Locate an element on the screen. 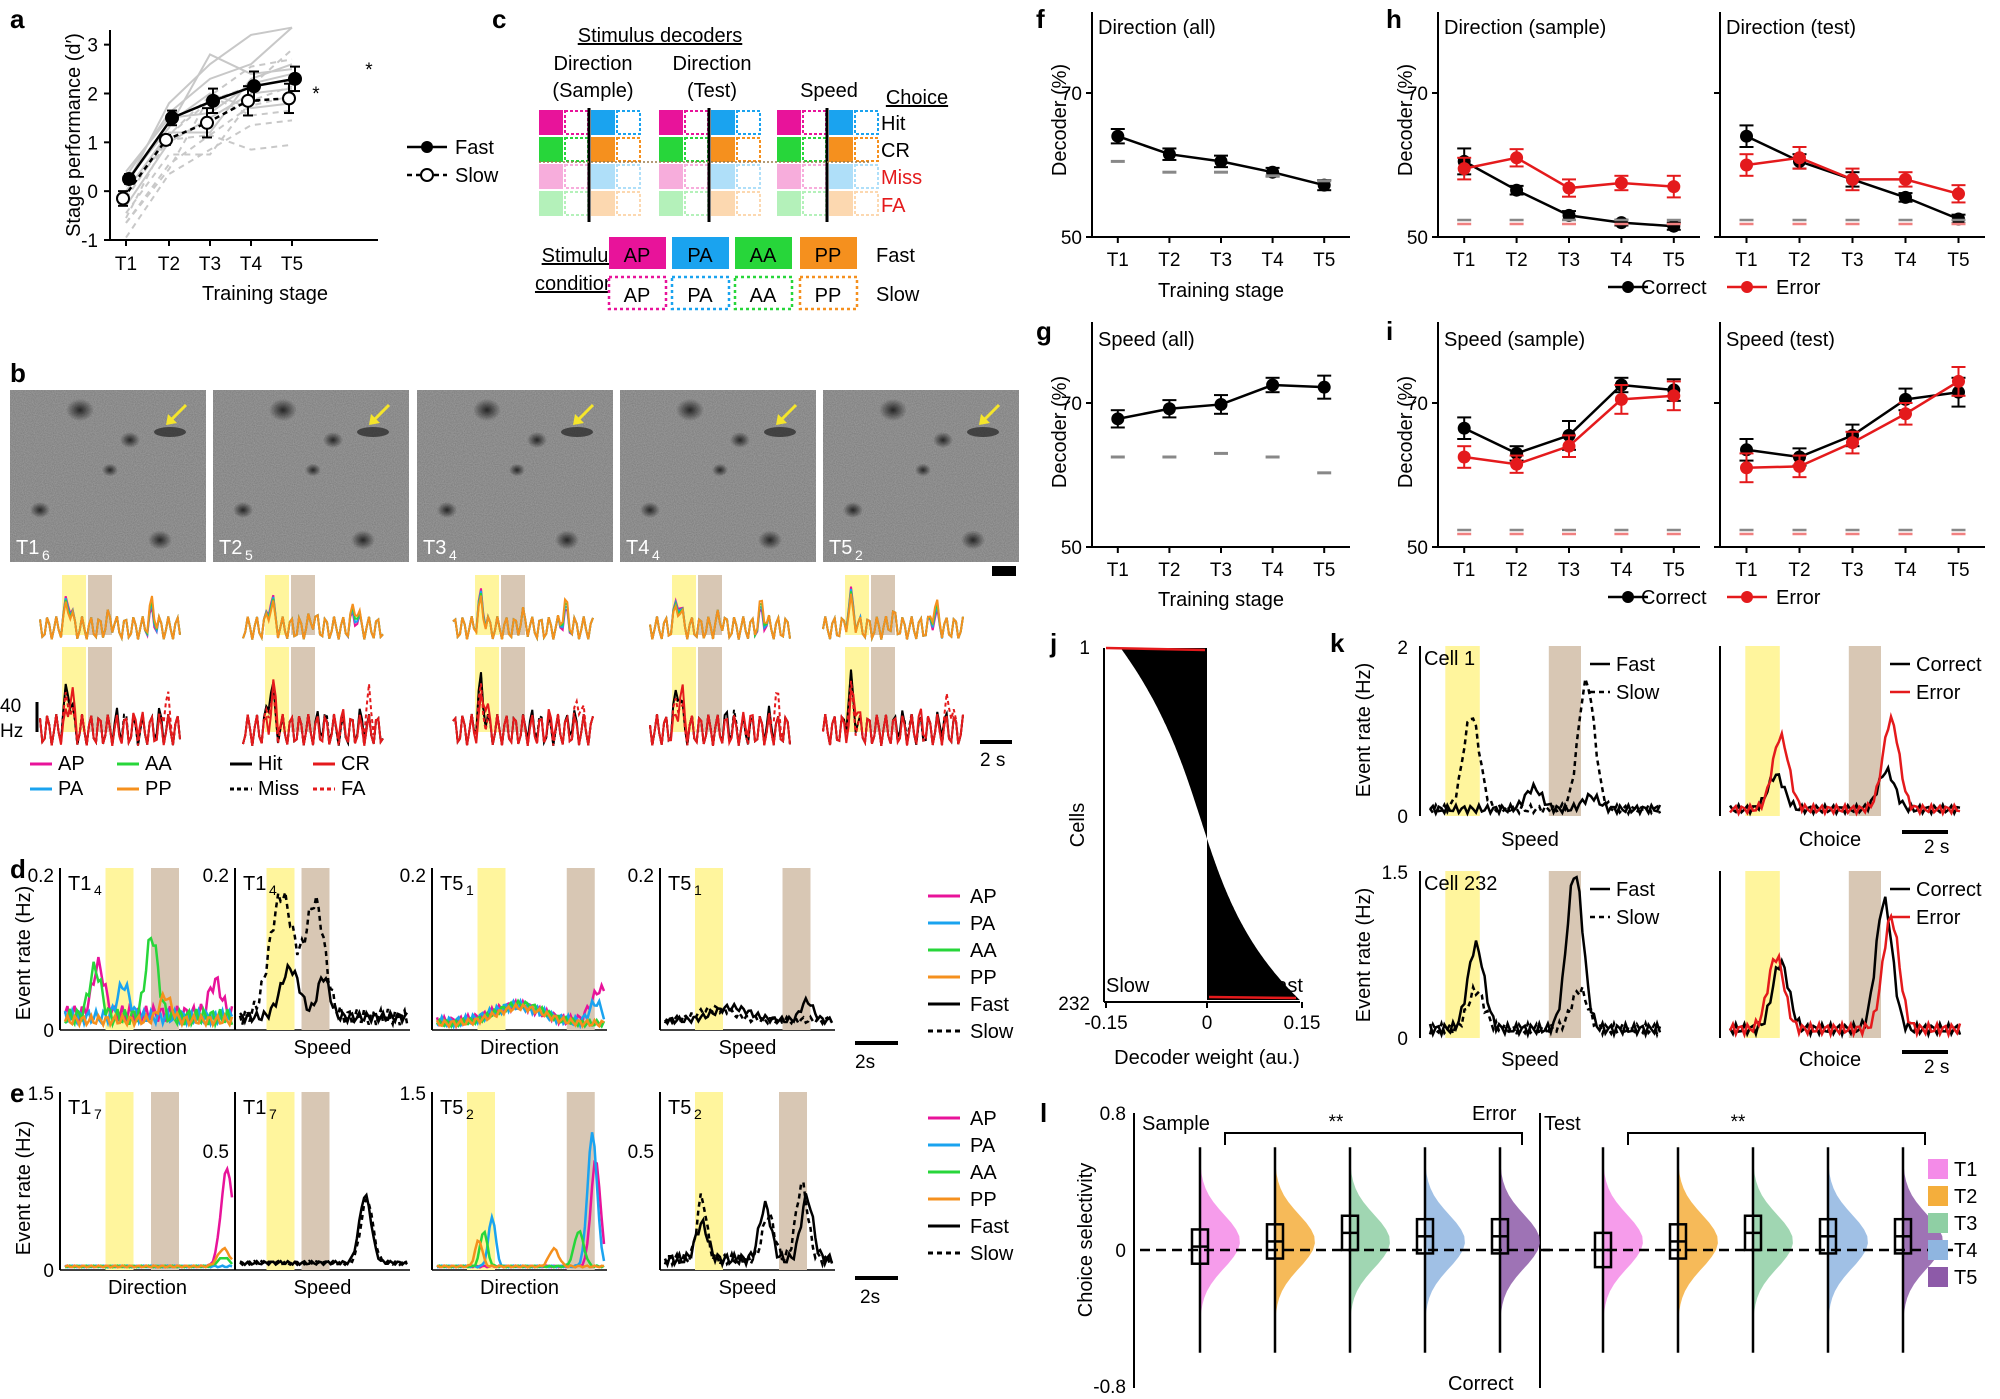 The height and width of the screenshot is (1399, 2000). panel-a-ytick: -1 is located at coordinates (89, 241).